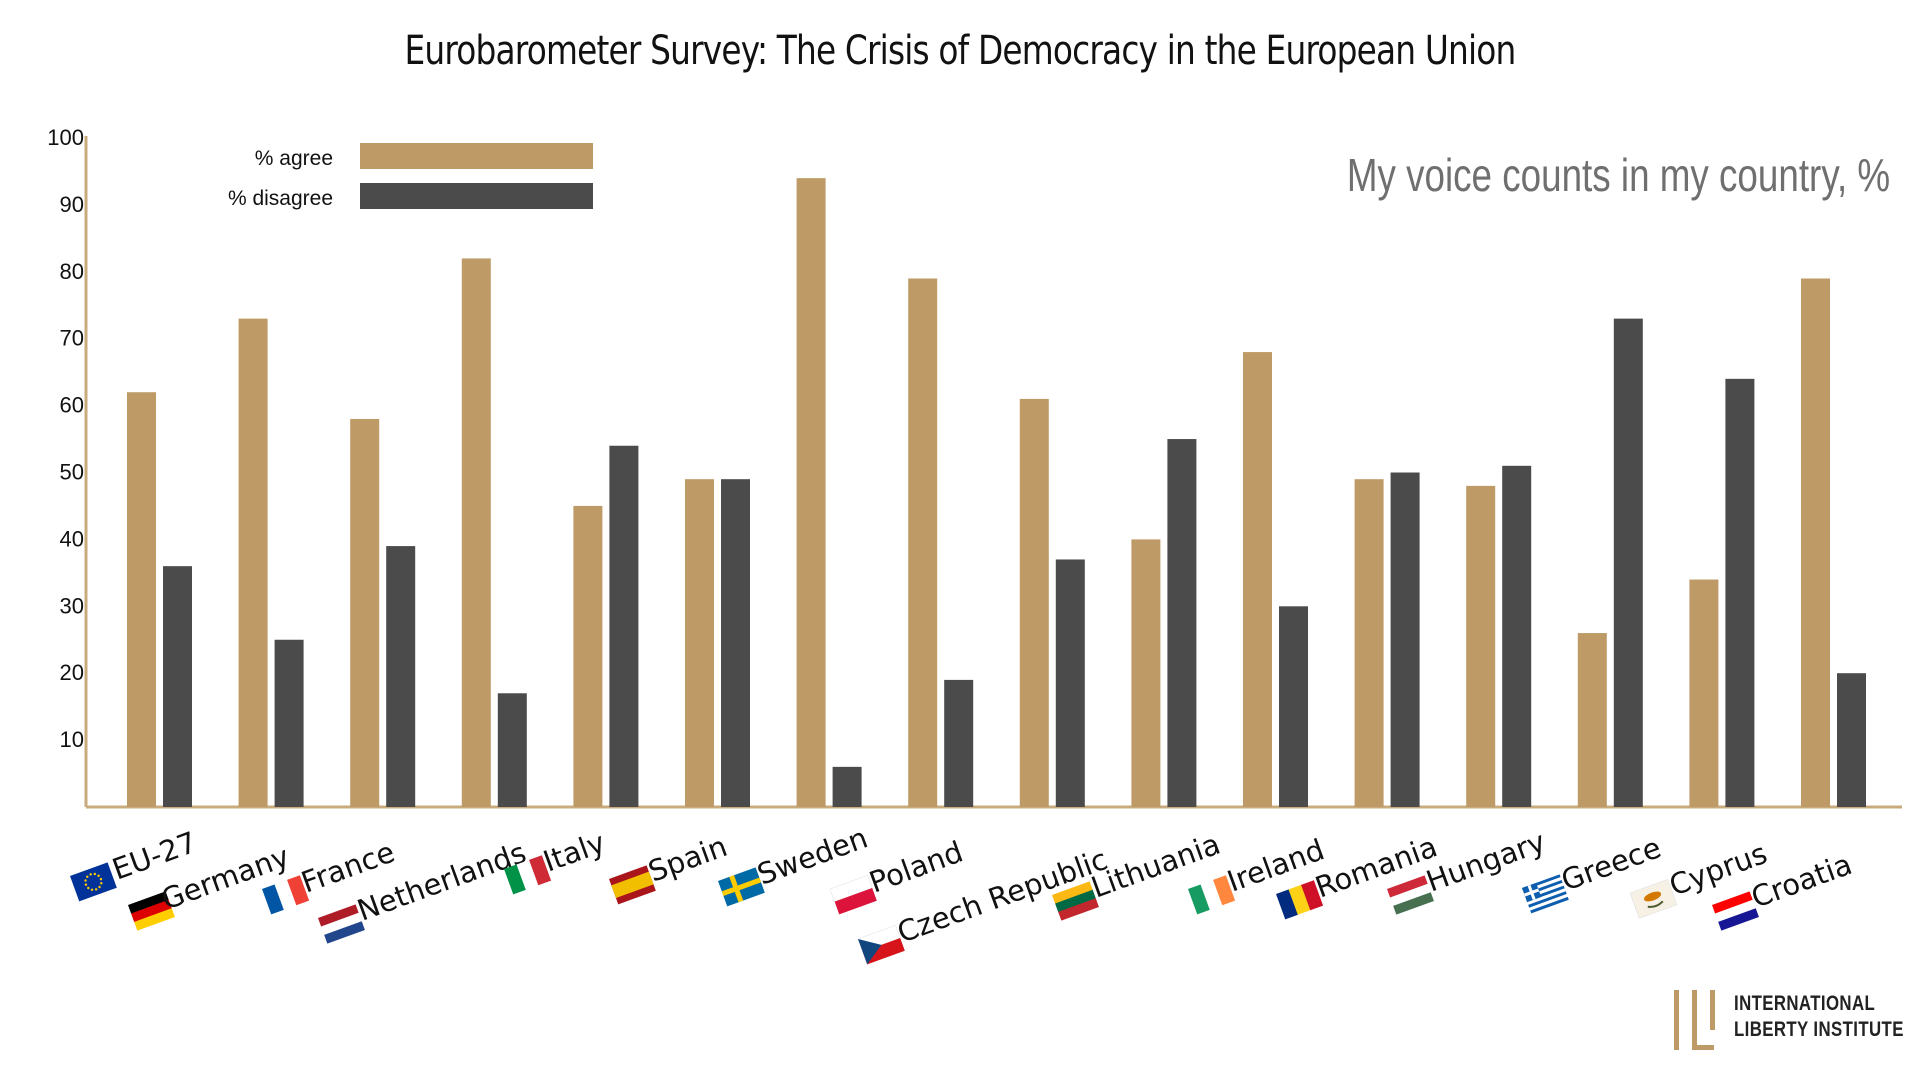 This screenshot has height=1080, width=1920. I want to click on category-label: Spain, so click(688, 859).